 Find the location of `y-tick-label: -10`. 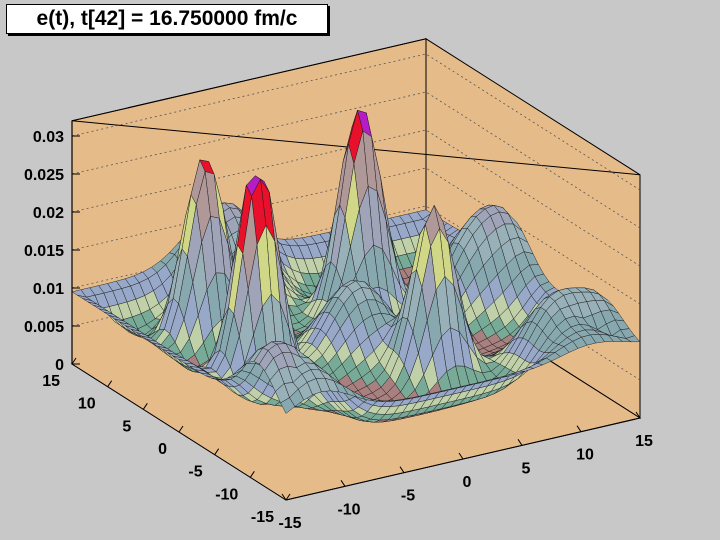

y-tick-label: -10 is located at coordinates (226, 494).